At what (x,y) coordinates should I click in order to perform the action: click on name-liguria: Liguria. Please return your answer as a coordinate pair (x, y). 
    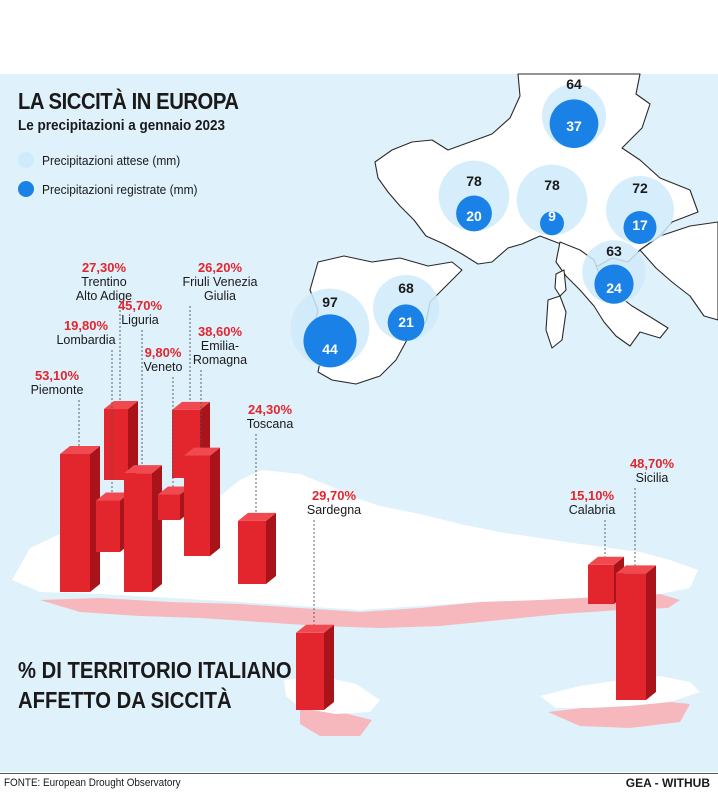
    Looking at the image, I should click on (140, 320).